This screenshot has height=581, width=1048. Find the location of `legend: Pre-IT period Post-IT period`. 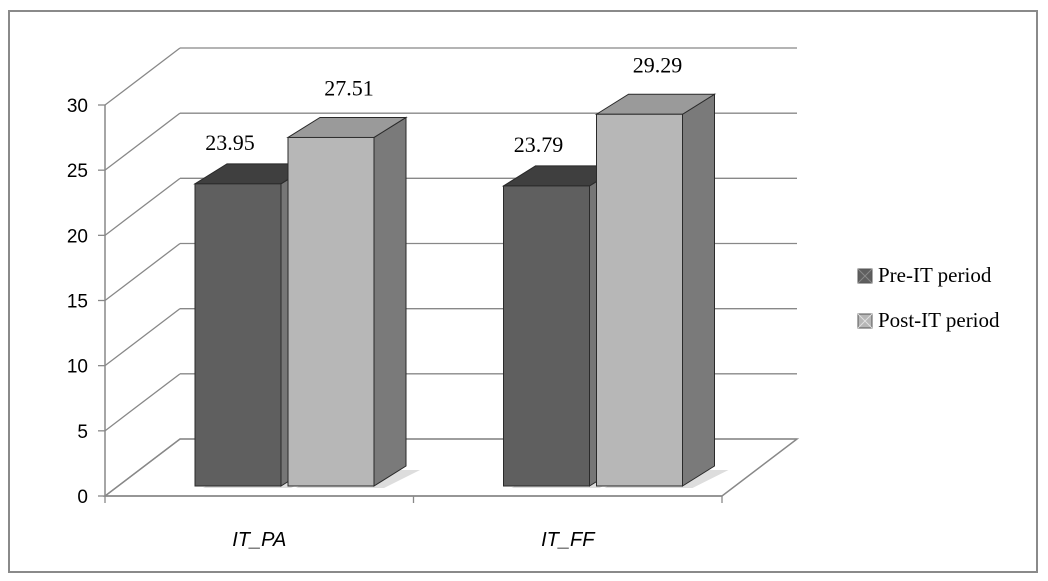

legend: Pre-IT period Post-IT period is located at coordinates (928, 297).